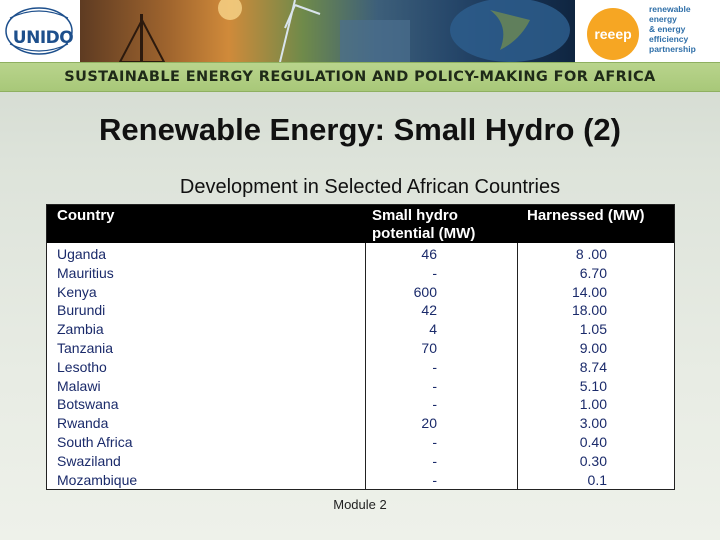 This screenshot has height=540, width=720. What do you see at coordinates (593, 329) in the screenshot?
I see `harnessed-cell: 1.05` at bounding box center [593, 329].